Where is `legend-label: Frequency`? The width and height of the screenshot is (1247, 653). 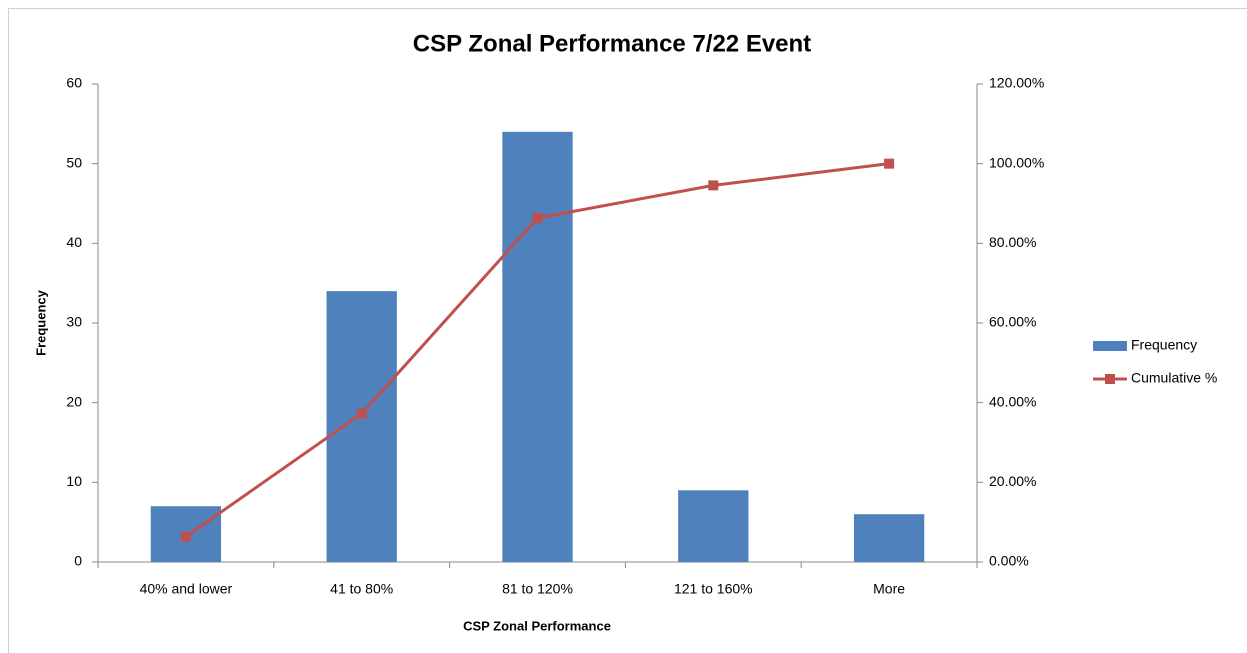 legend-label: Frequency is located at coordinates (1164, 345).